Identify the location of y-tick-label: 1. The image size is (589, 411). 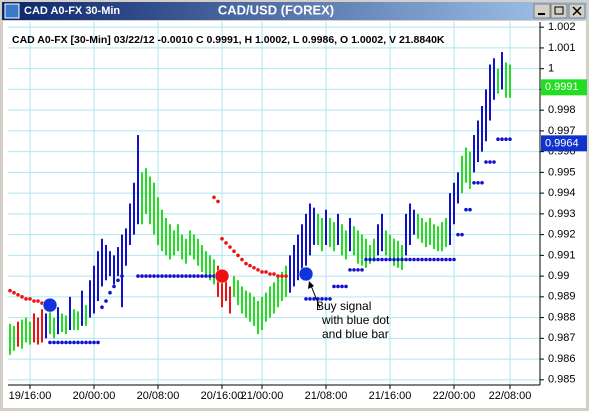
(551, 69).